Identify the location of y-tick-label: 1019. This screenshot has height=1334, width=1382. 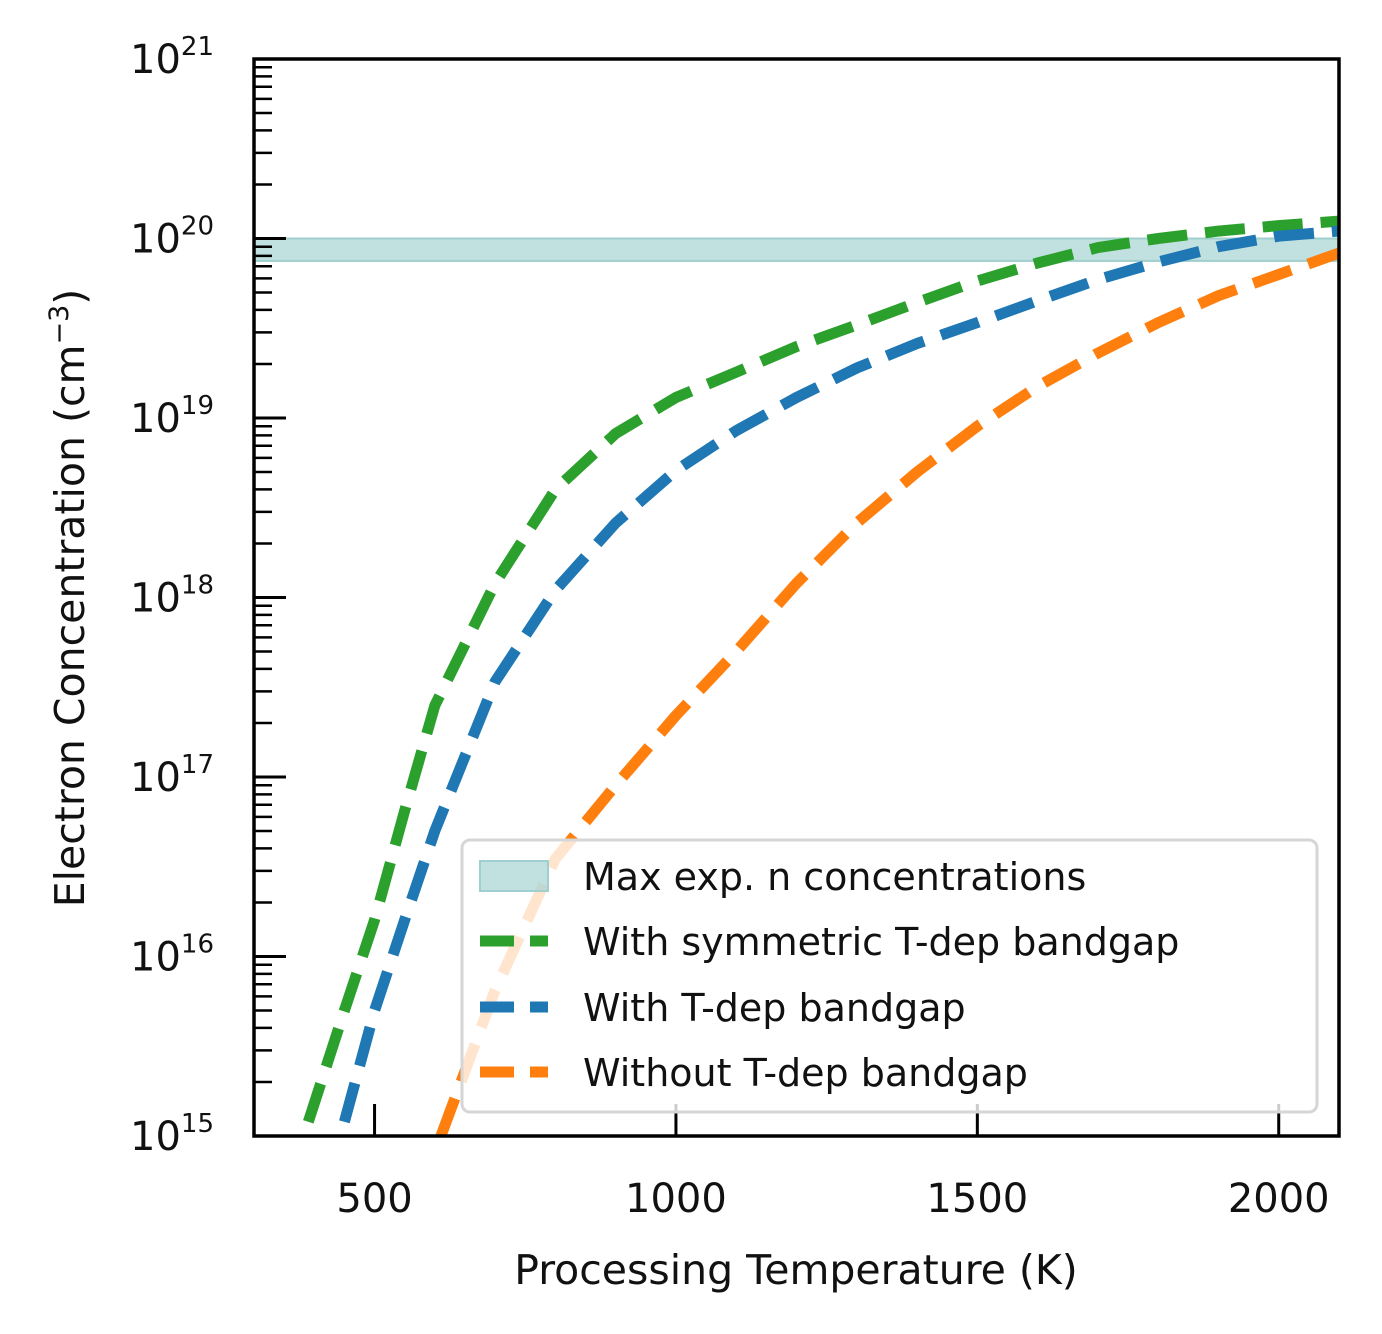
(172, 416).